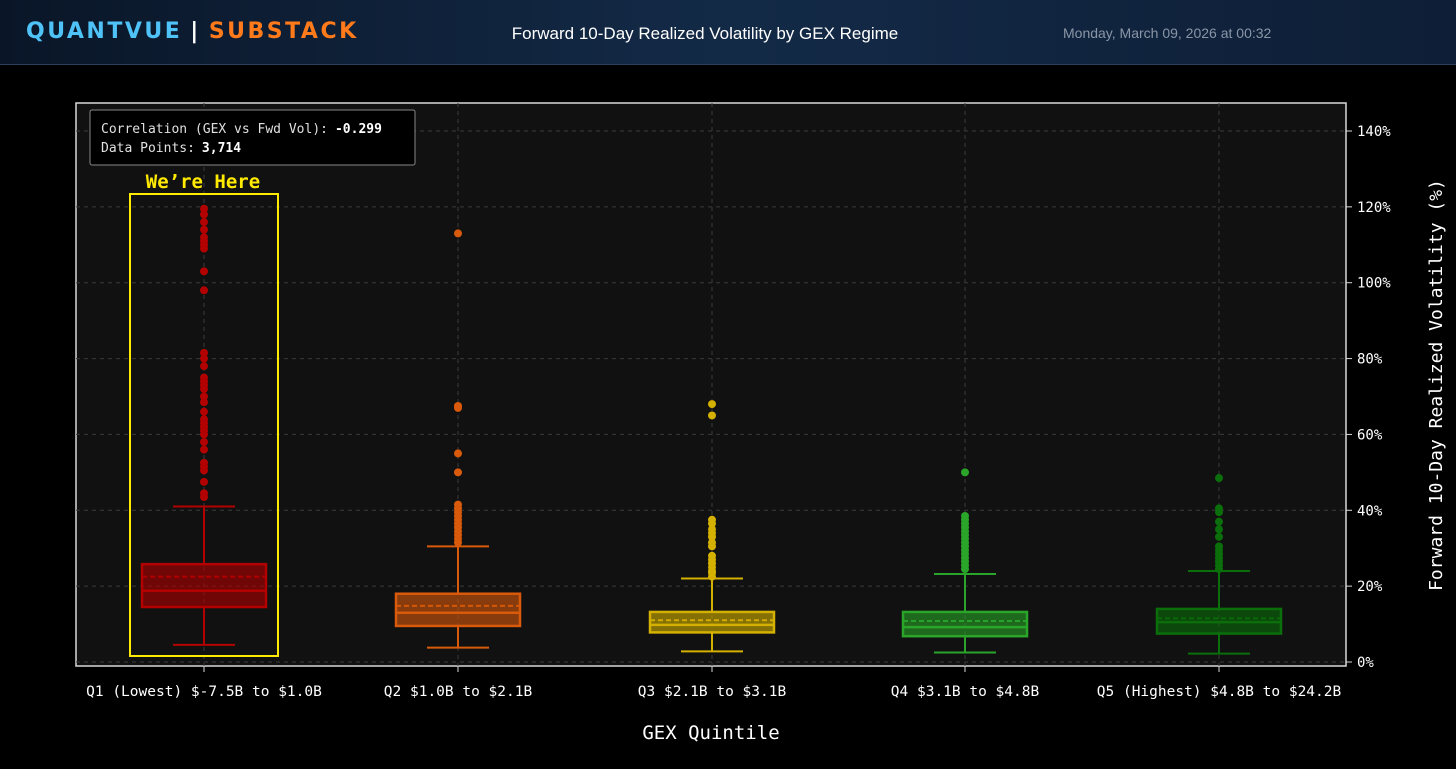 This screenshot has height=769, width=1456. I want to click on y-axis-label: Forward 10-Day Realized Volatility (%), so click(1436, 385).